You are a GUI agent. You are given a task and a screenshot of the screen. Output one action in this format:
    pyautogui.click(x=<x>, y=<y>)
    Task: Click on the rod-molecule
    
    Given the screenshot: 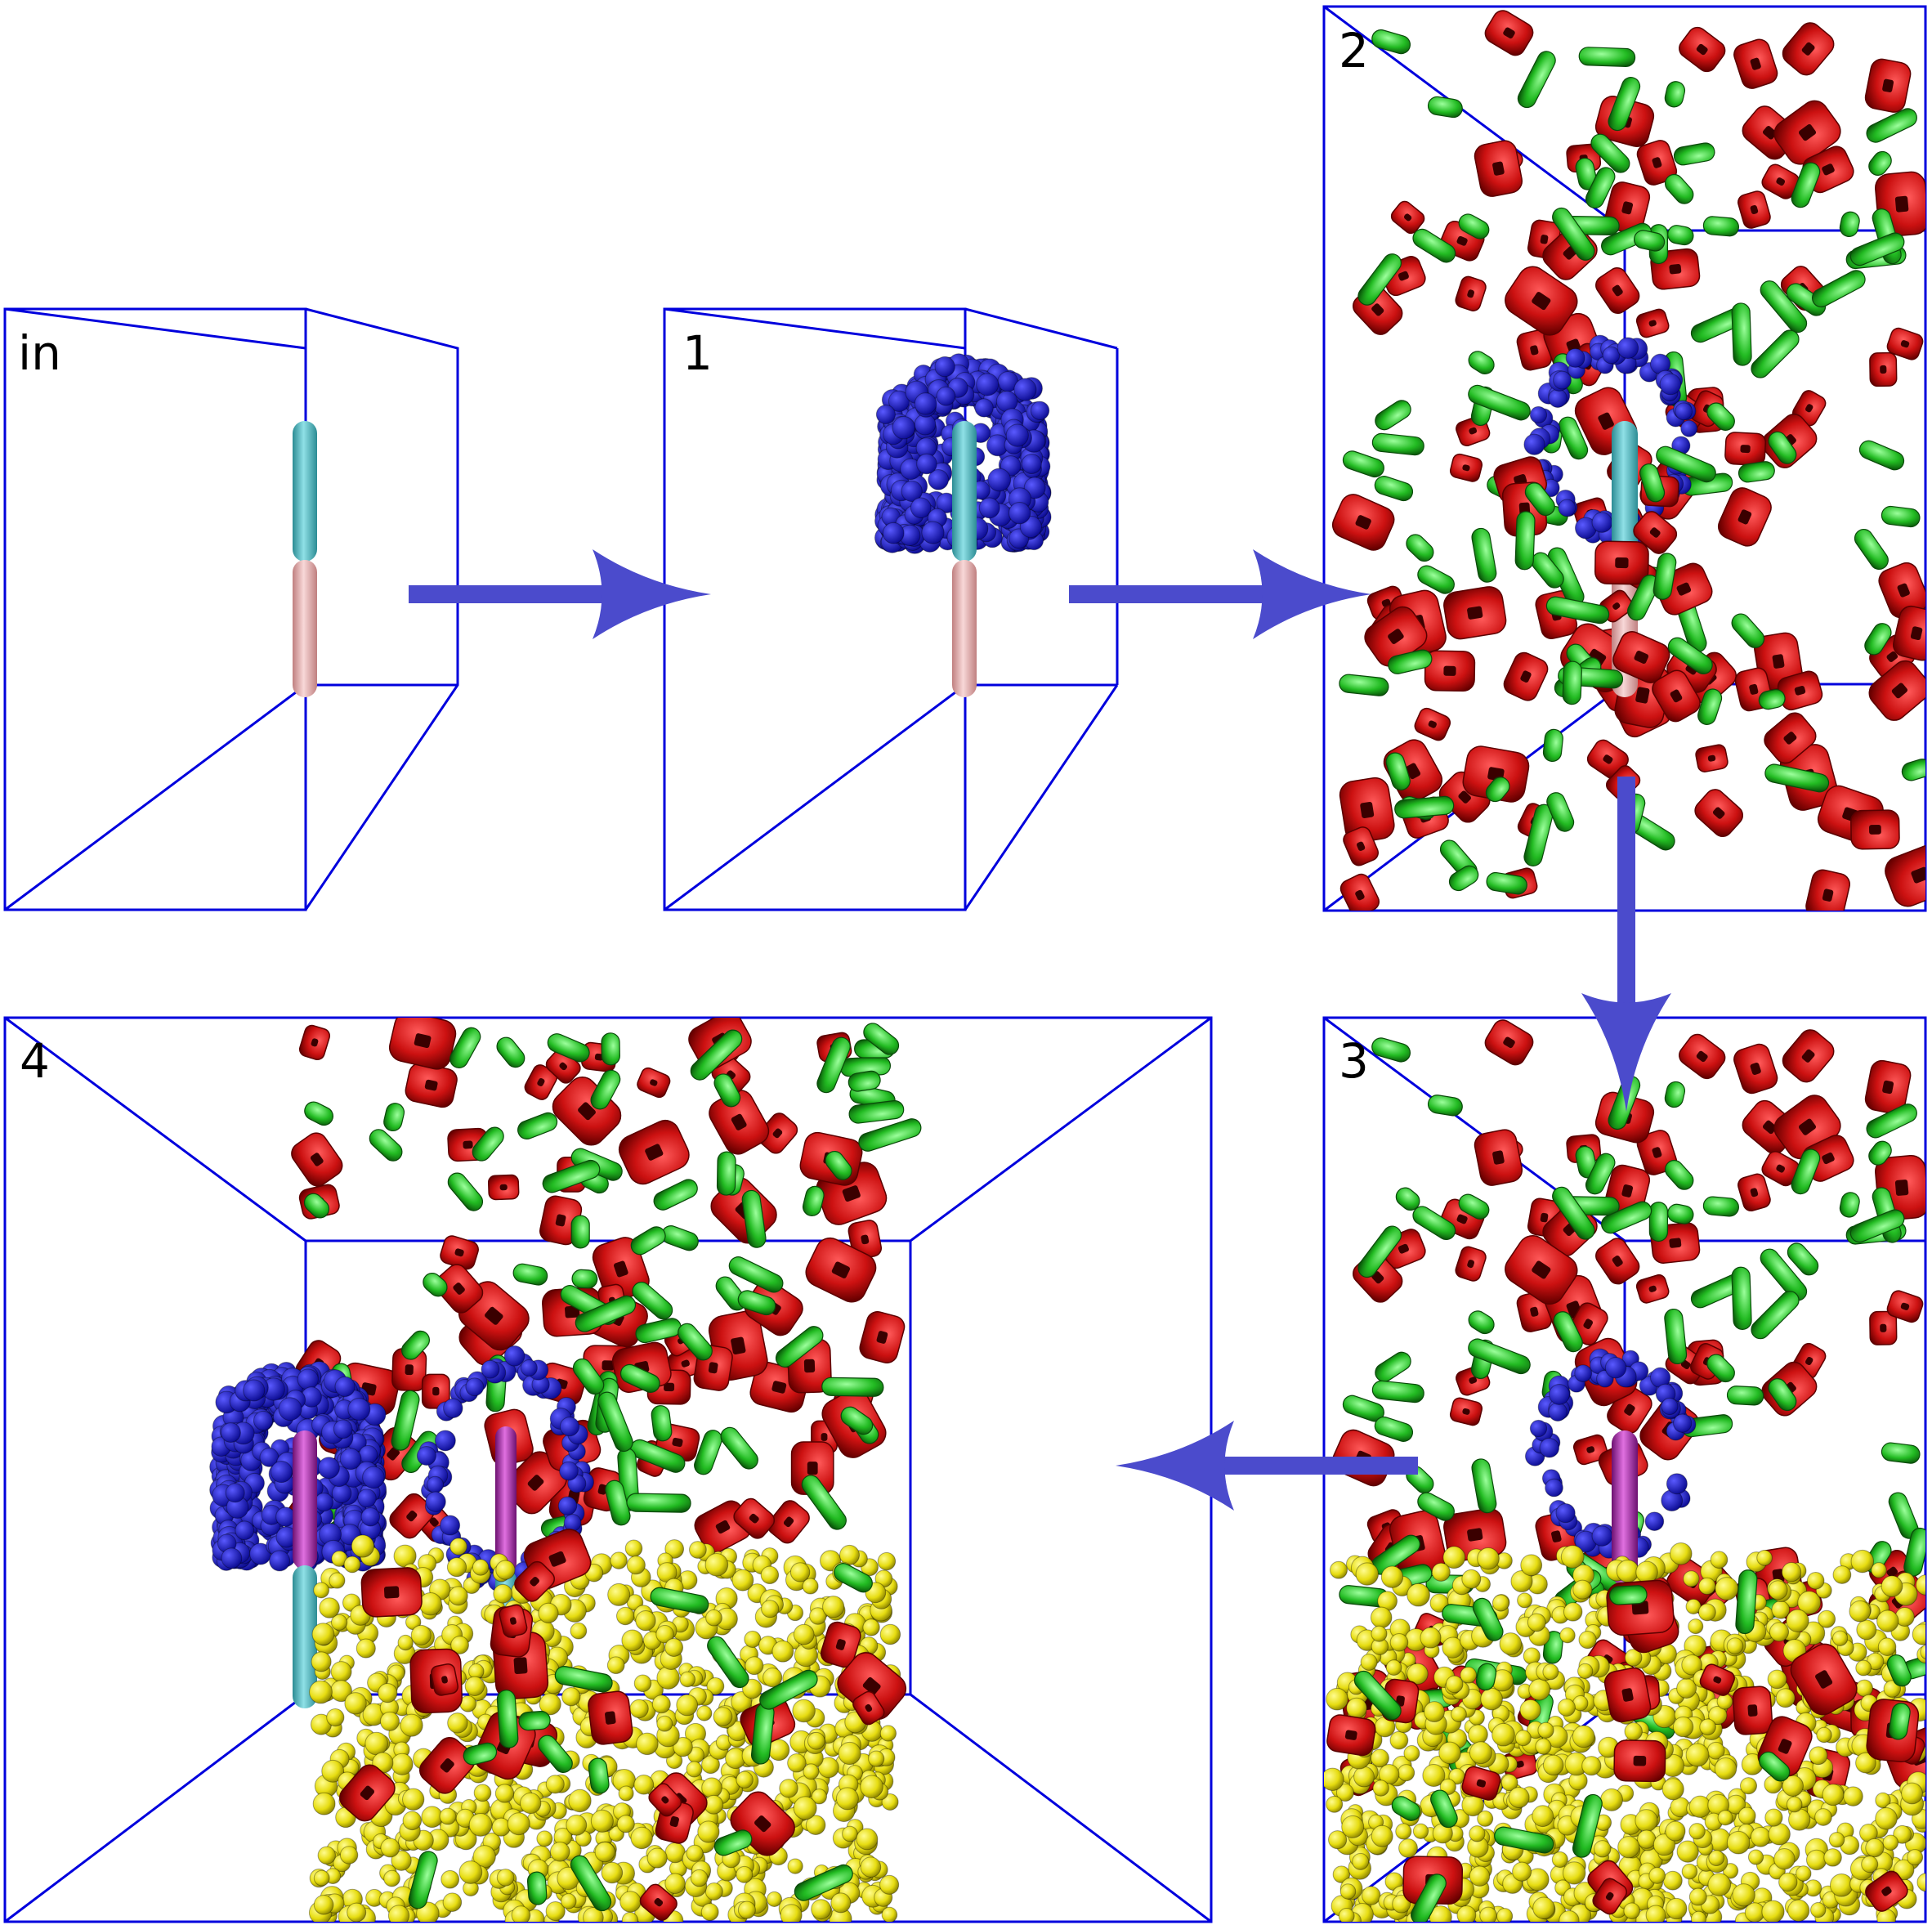 What is the action you would take?
    pyautogui.click(x=964, y=559)
    